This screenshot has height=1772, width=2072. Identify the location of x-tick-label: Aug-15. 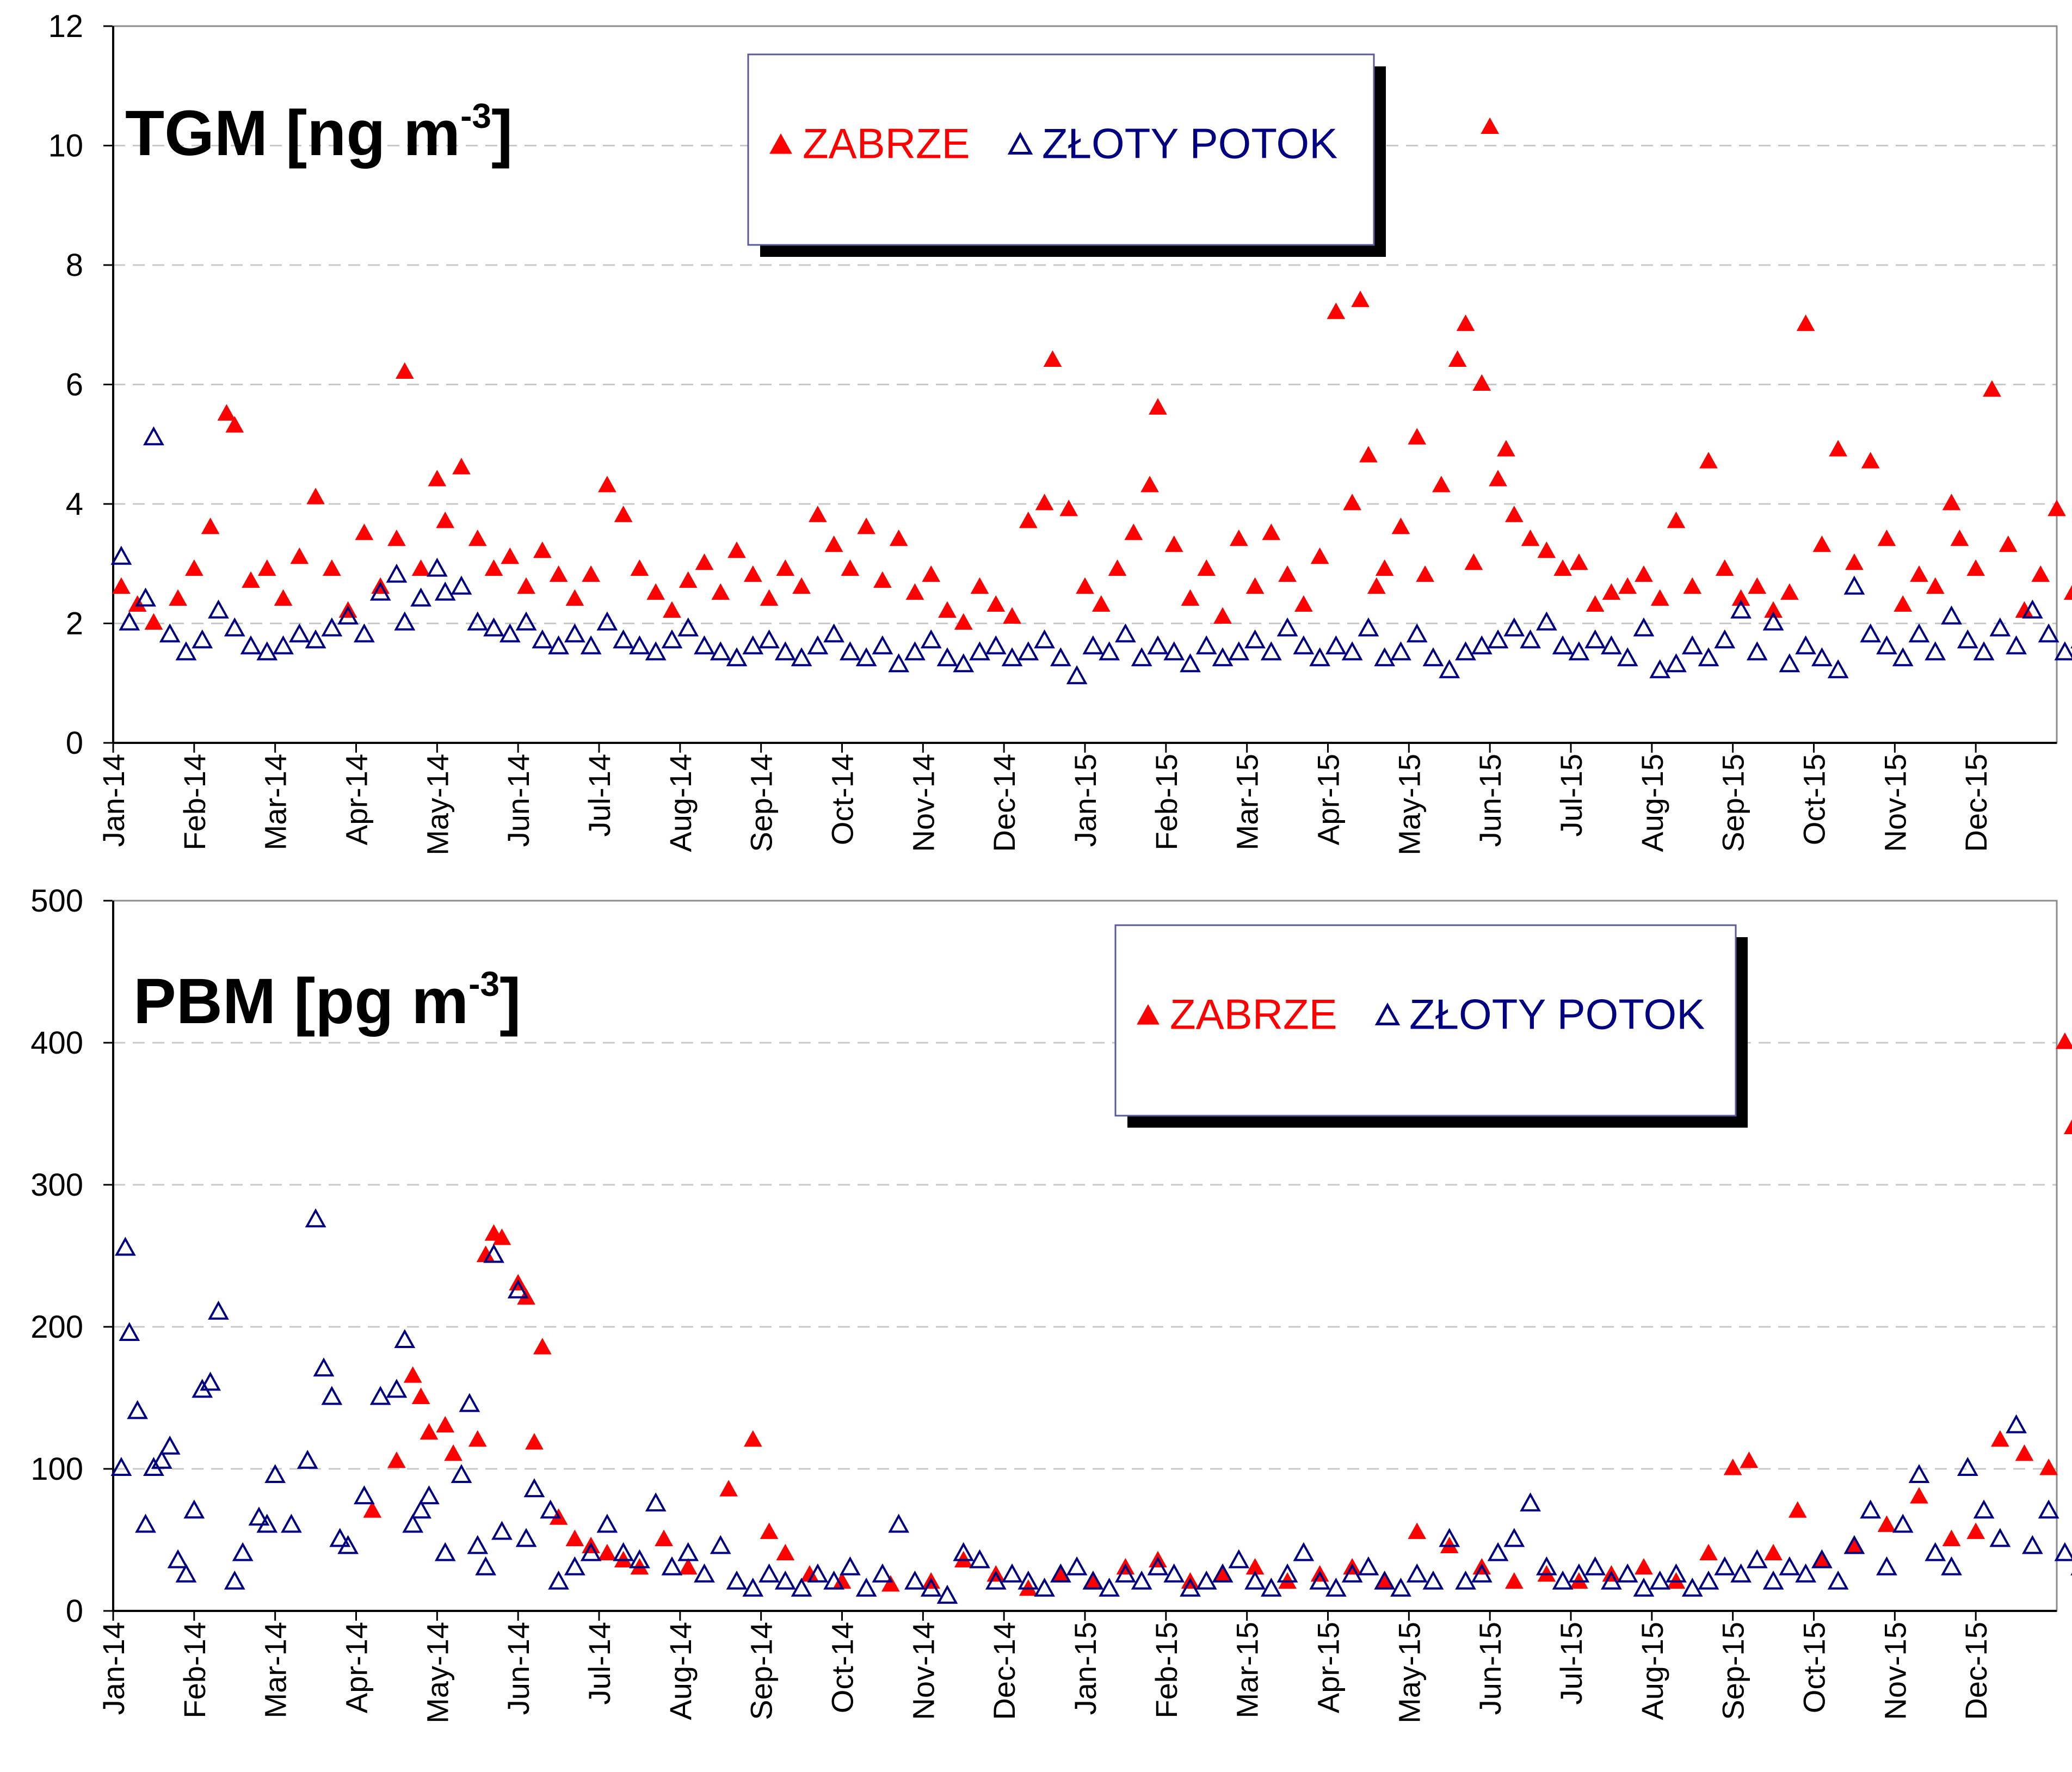
(1652, 803).